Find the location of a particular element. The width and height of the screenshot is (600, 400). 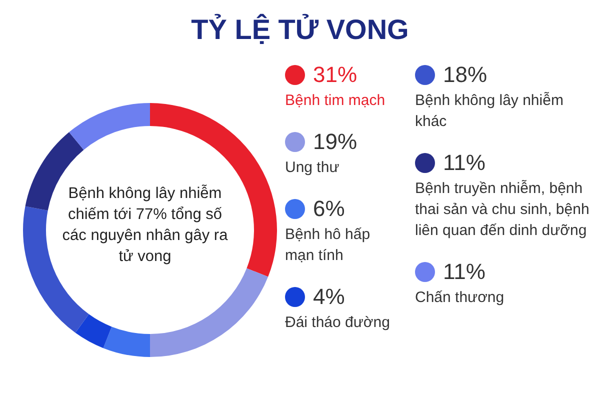

legend-label: Bệnh hô hấp mạn tính is located at coordinates (328, 245).